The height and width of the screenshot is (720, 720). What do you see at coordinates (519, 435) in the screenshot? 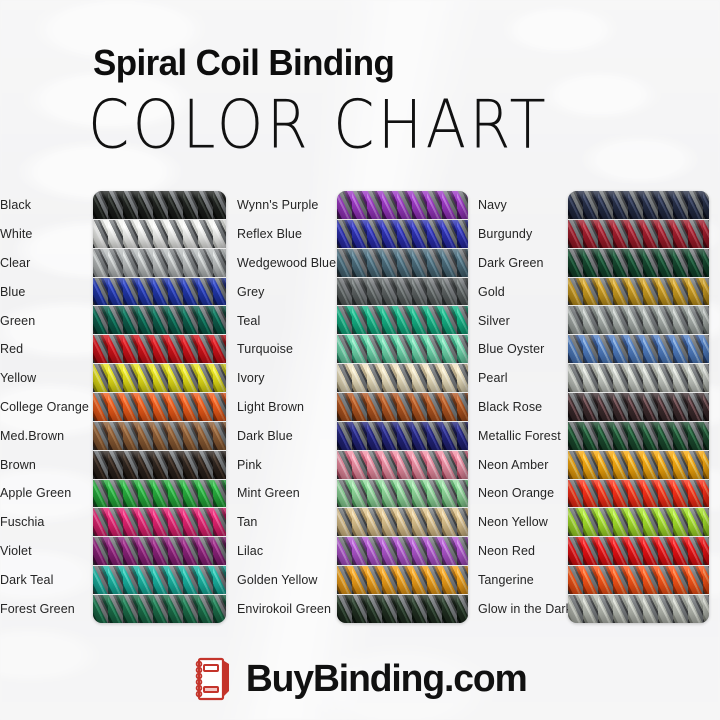
I see `color-label-metallic-forest: Metallic Forest` at bounding box center [519, 435].